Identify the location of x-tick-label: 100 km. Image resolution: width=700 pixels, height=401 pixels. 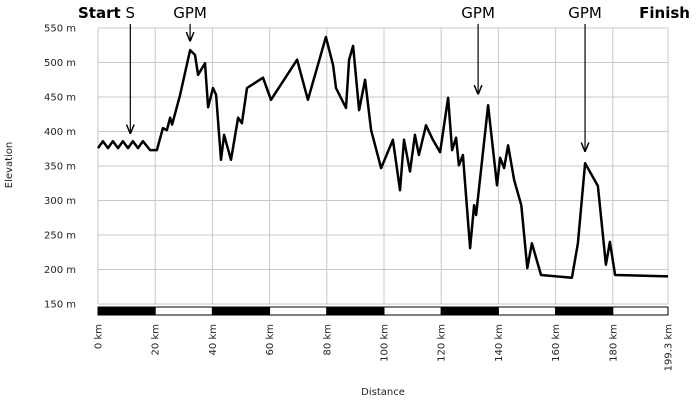
(385, 343).